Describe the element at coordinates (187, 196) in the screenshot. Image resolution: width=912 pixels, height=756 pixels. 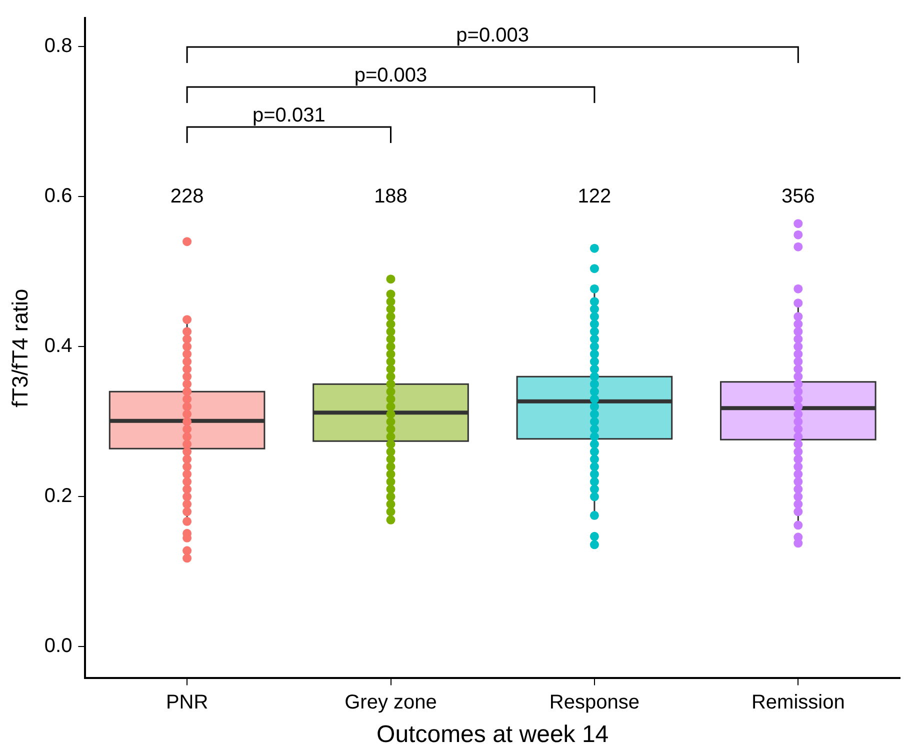
I see `annotation: 228` at that location.